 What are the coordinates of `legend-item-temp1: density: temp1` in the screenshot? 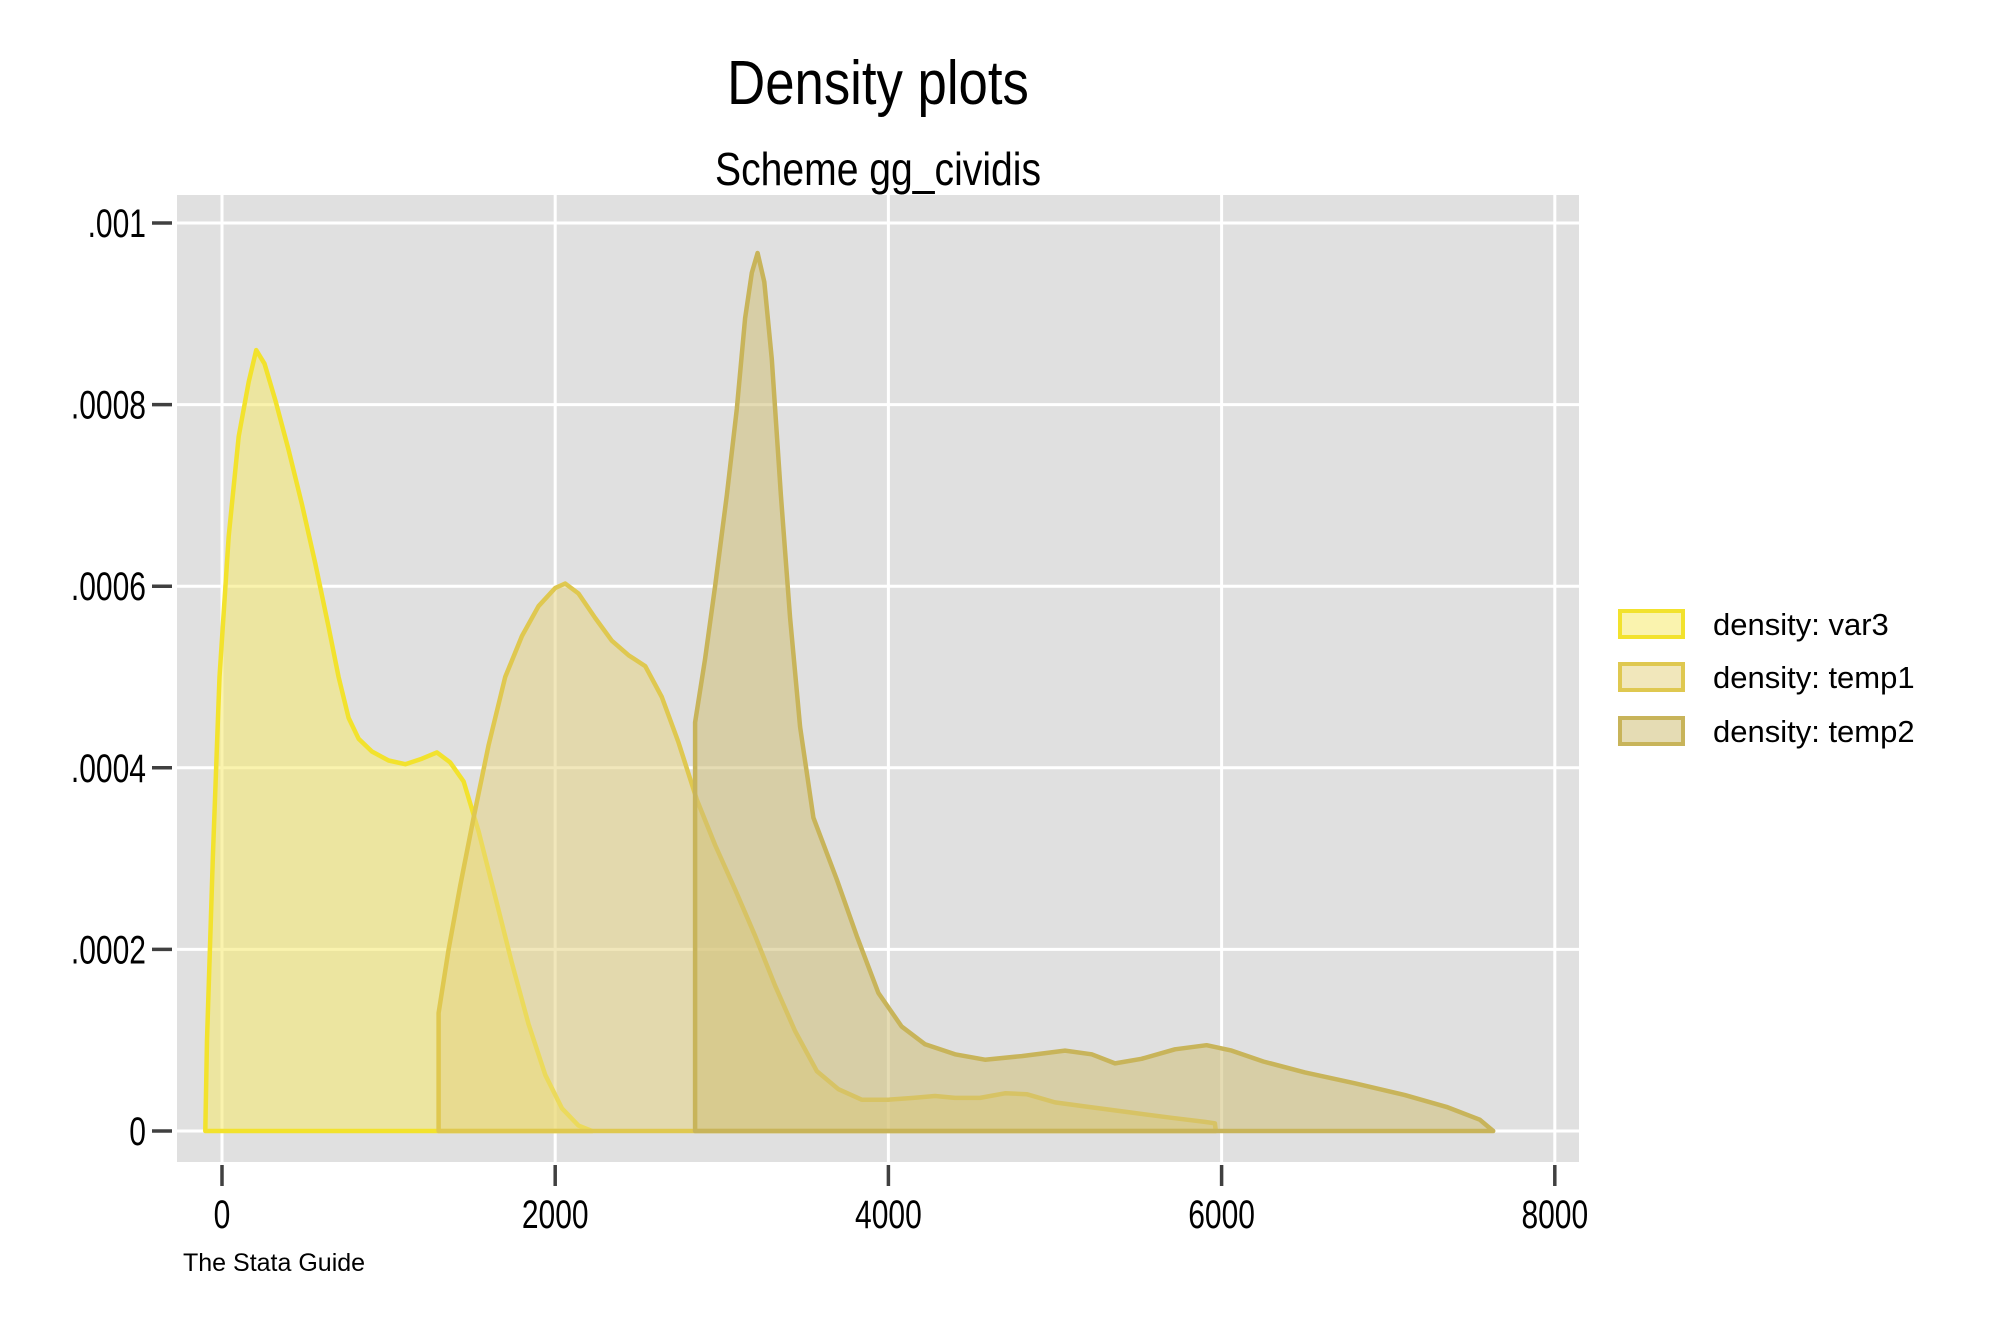 It's located at (1766, 677).